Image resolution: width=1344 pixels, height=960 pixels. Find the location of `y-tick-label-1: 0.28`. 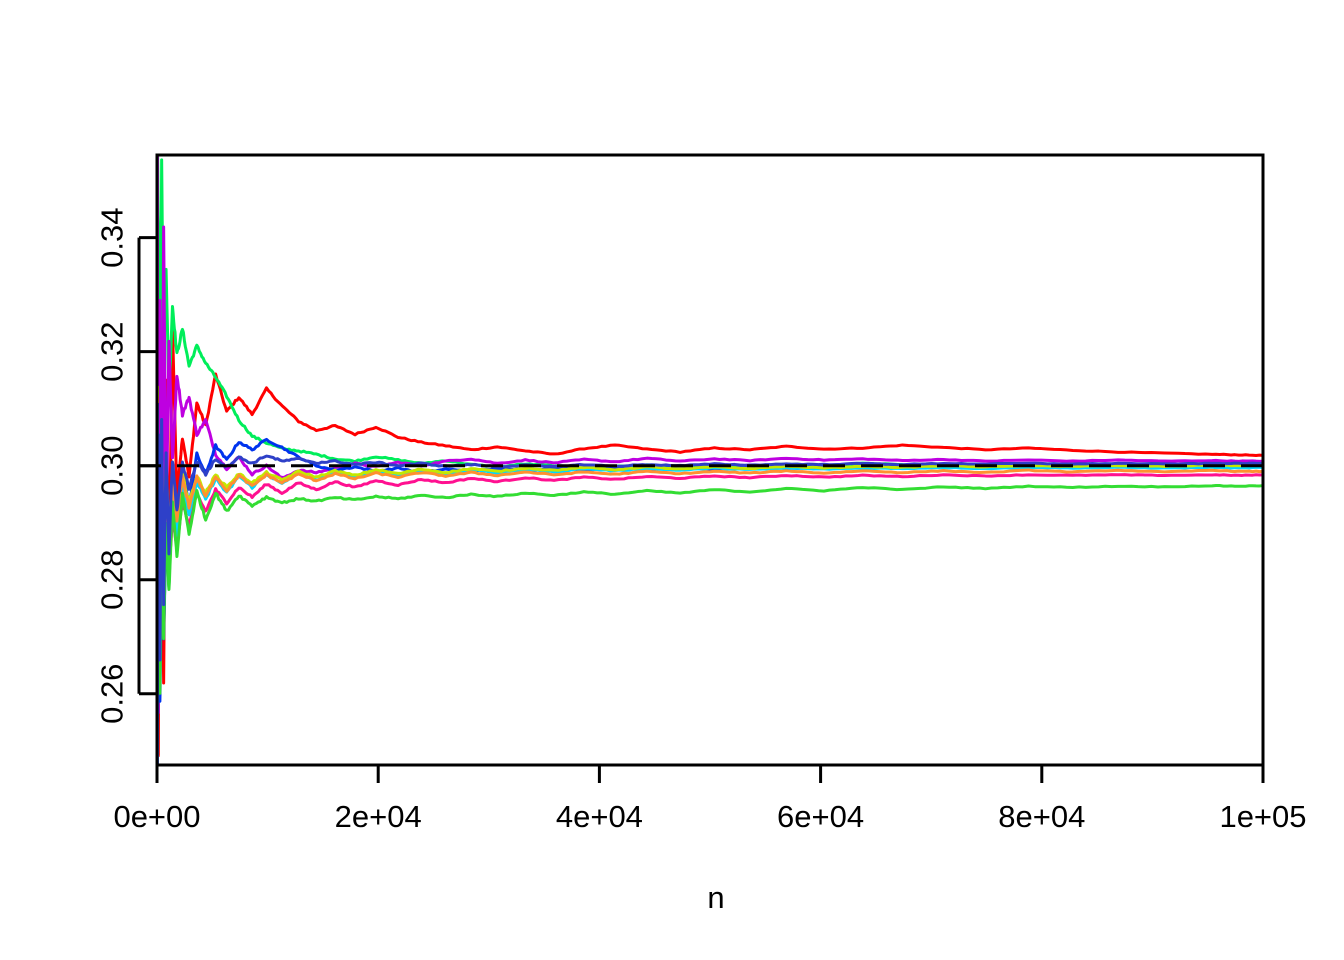

y-tick-label-1: 0.28 is located at coordinates (111, 580).